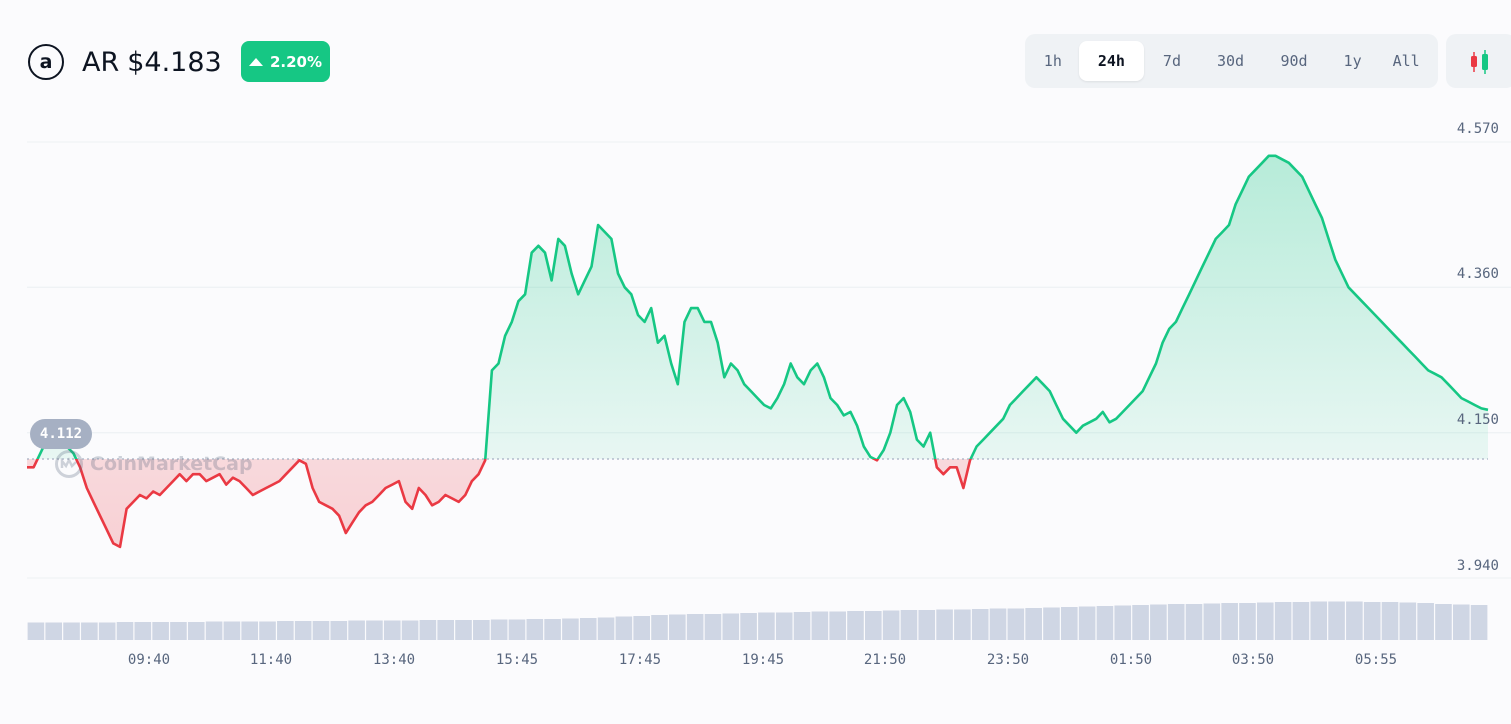 Image resolution: width=1511 pixels, height=724 pixels. Describe the element at coordinates (394, 660) in the screenshot. I see `x-tick-label: 13:40` at that location.